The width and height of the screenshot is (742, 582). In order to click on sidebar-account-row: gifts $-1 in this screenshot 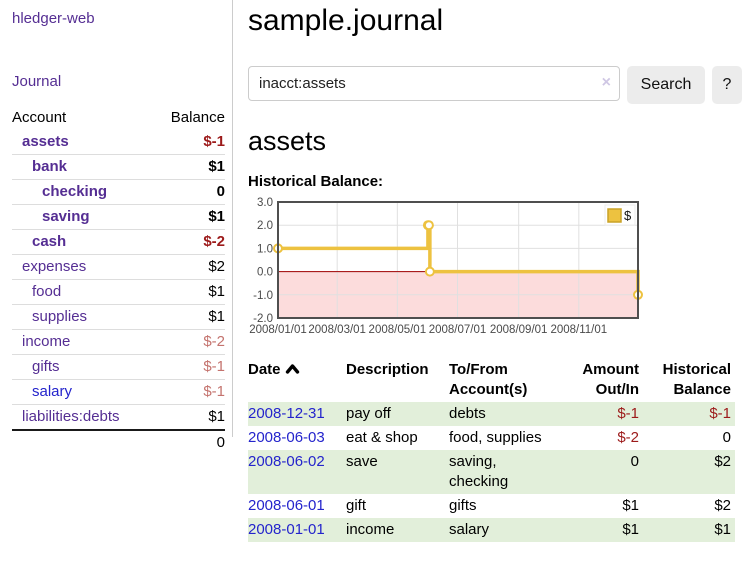, I will do `click(118, 366)`.